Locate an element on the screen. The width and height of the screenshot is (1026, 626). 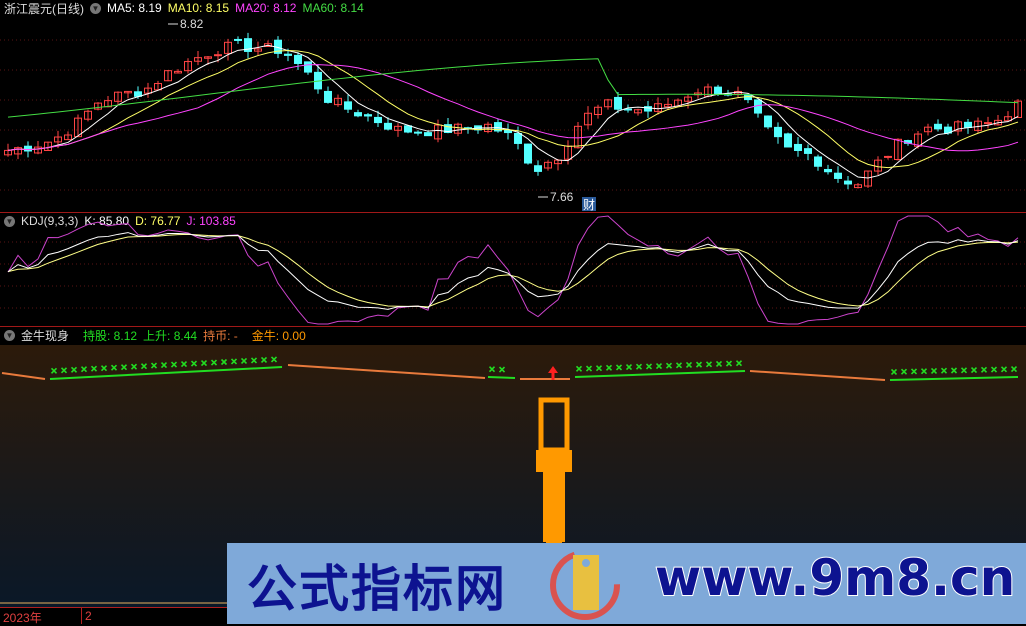
ma60-line is located at coordinates (513, 88).